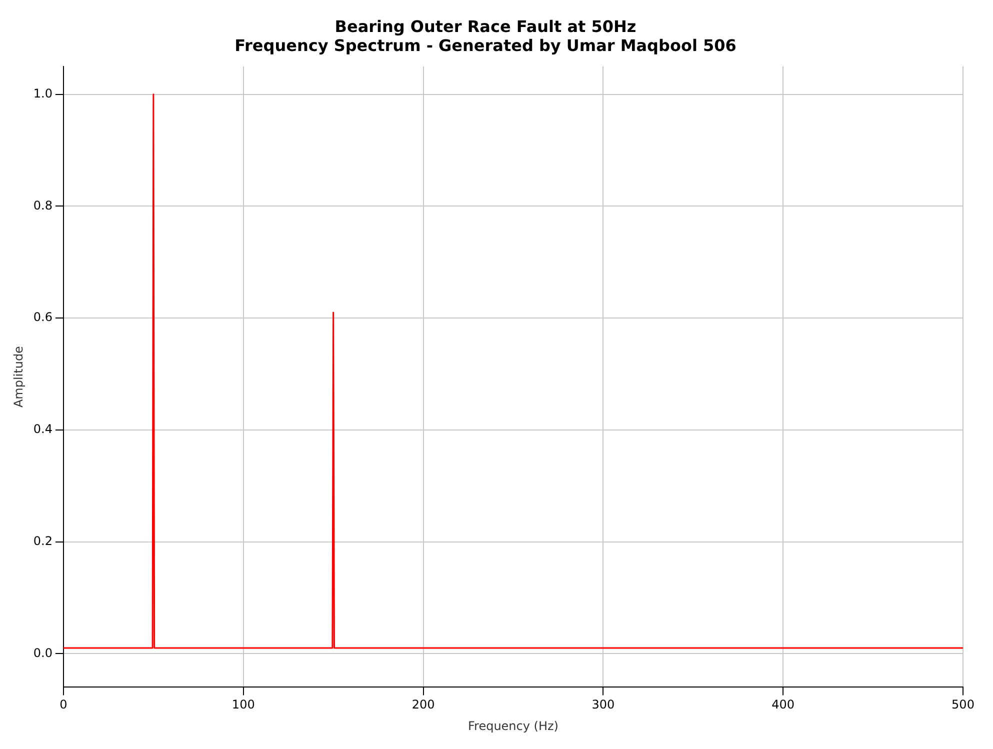  Describe the element at coordinates (42, 429) in the screenshot. I see `y-tick-label: 0.4` at that location.